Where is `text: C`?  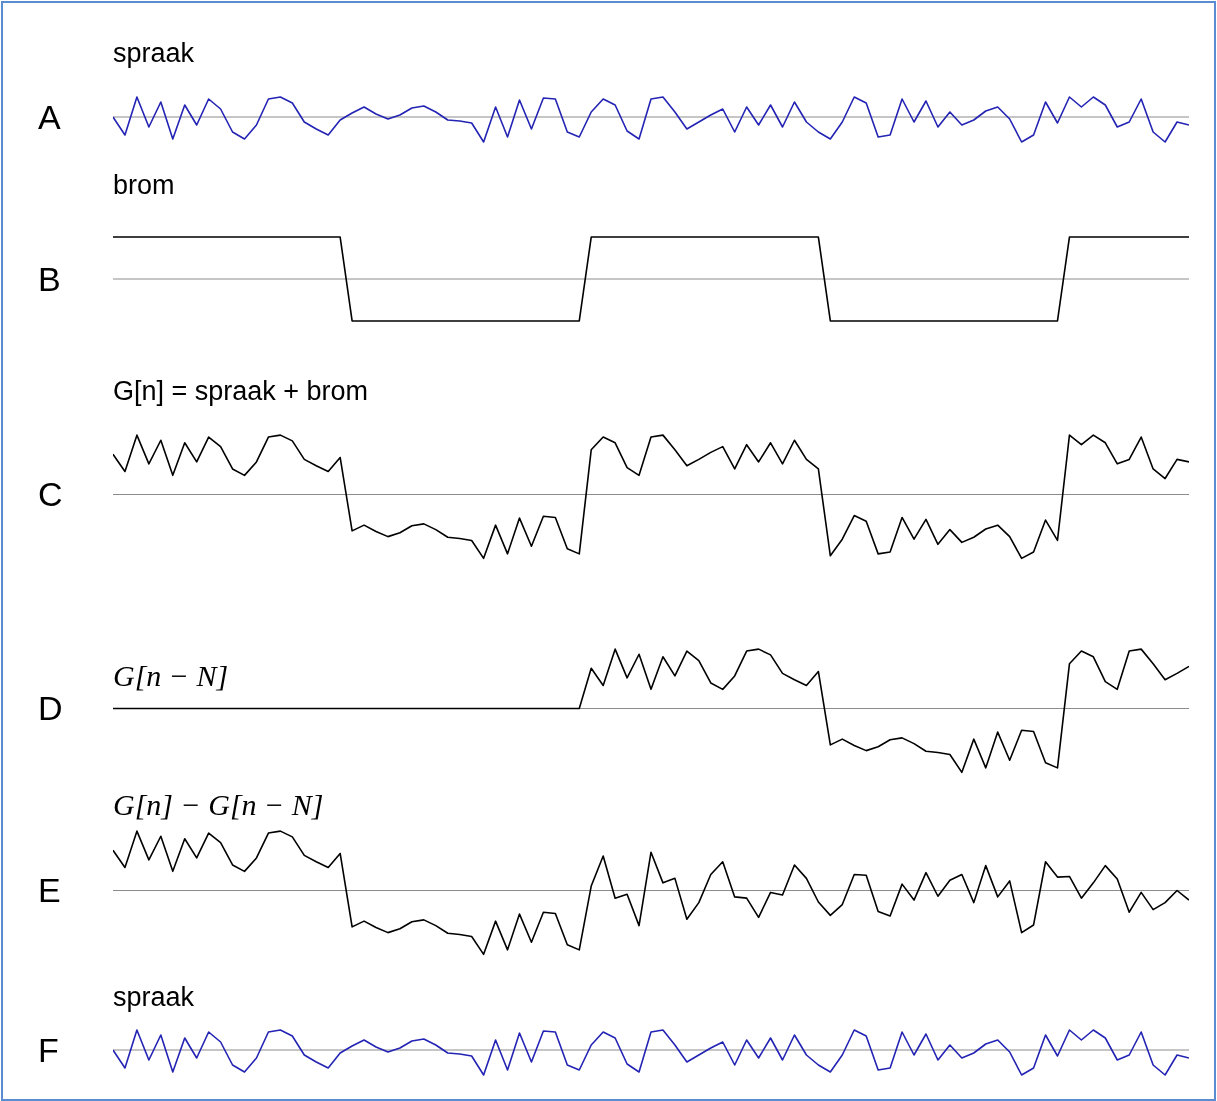
text: C is located at coordinates (50, 494).